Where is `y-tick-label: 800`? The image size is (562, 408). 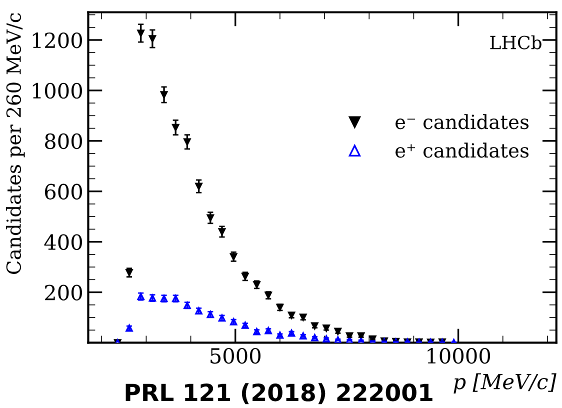
y-tick-label: 800 is located at coordinates (63, 141).